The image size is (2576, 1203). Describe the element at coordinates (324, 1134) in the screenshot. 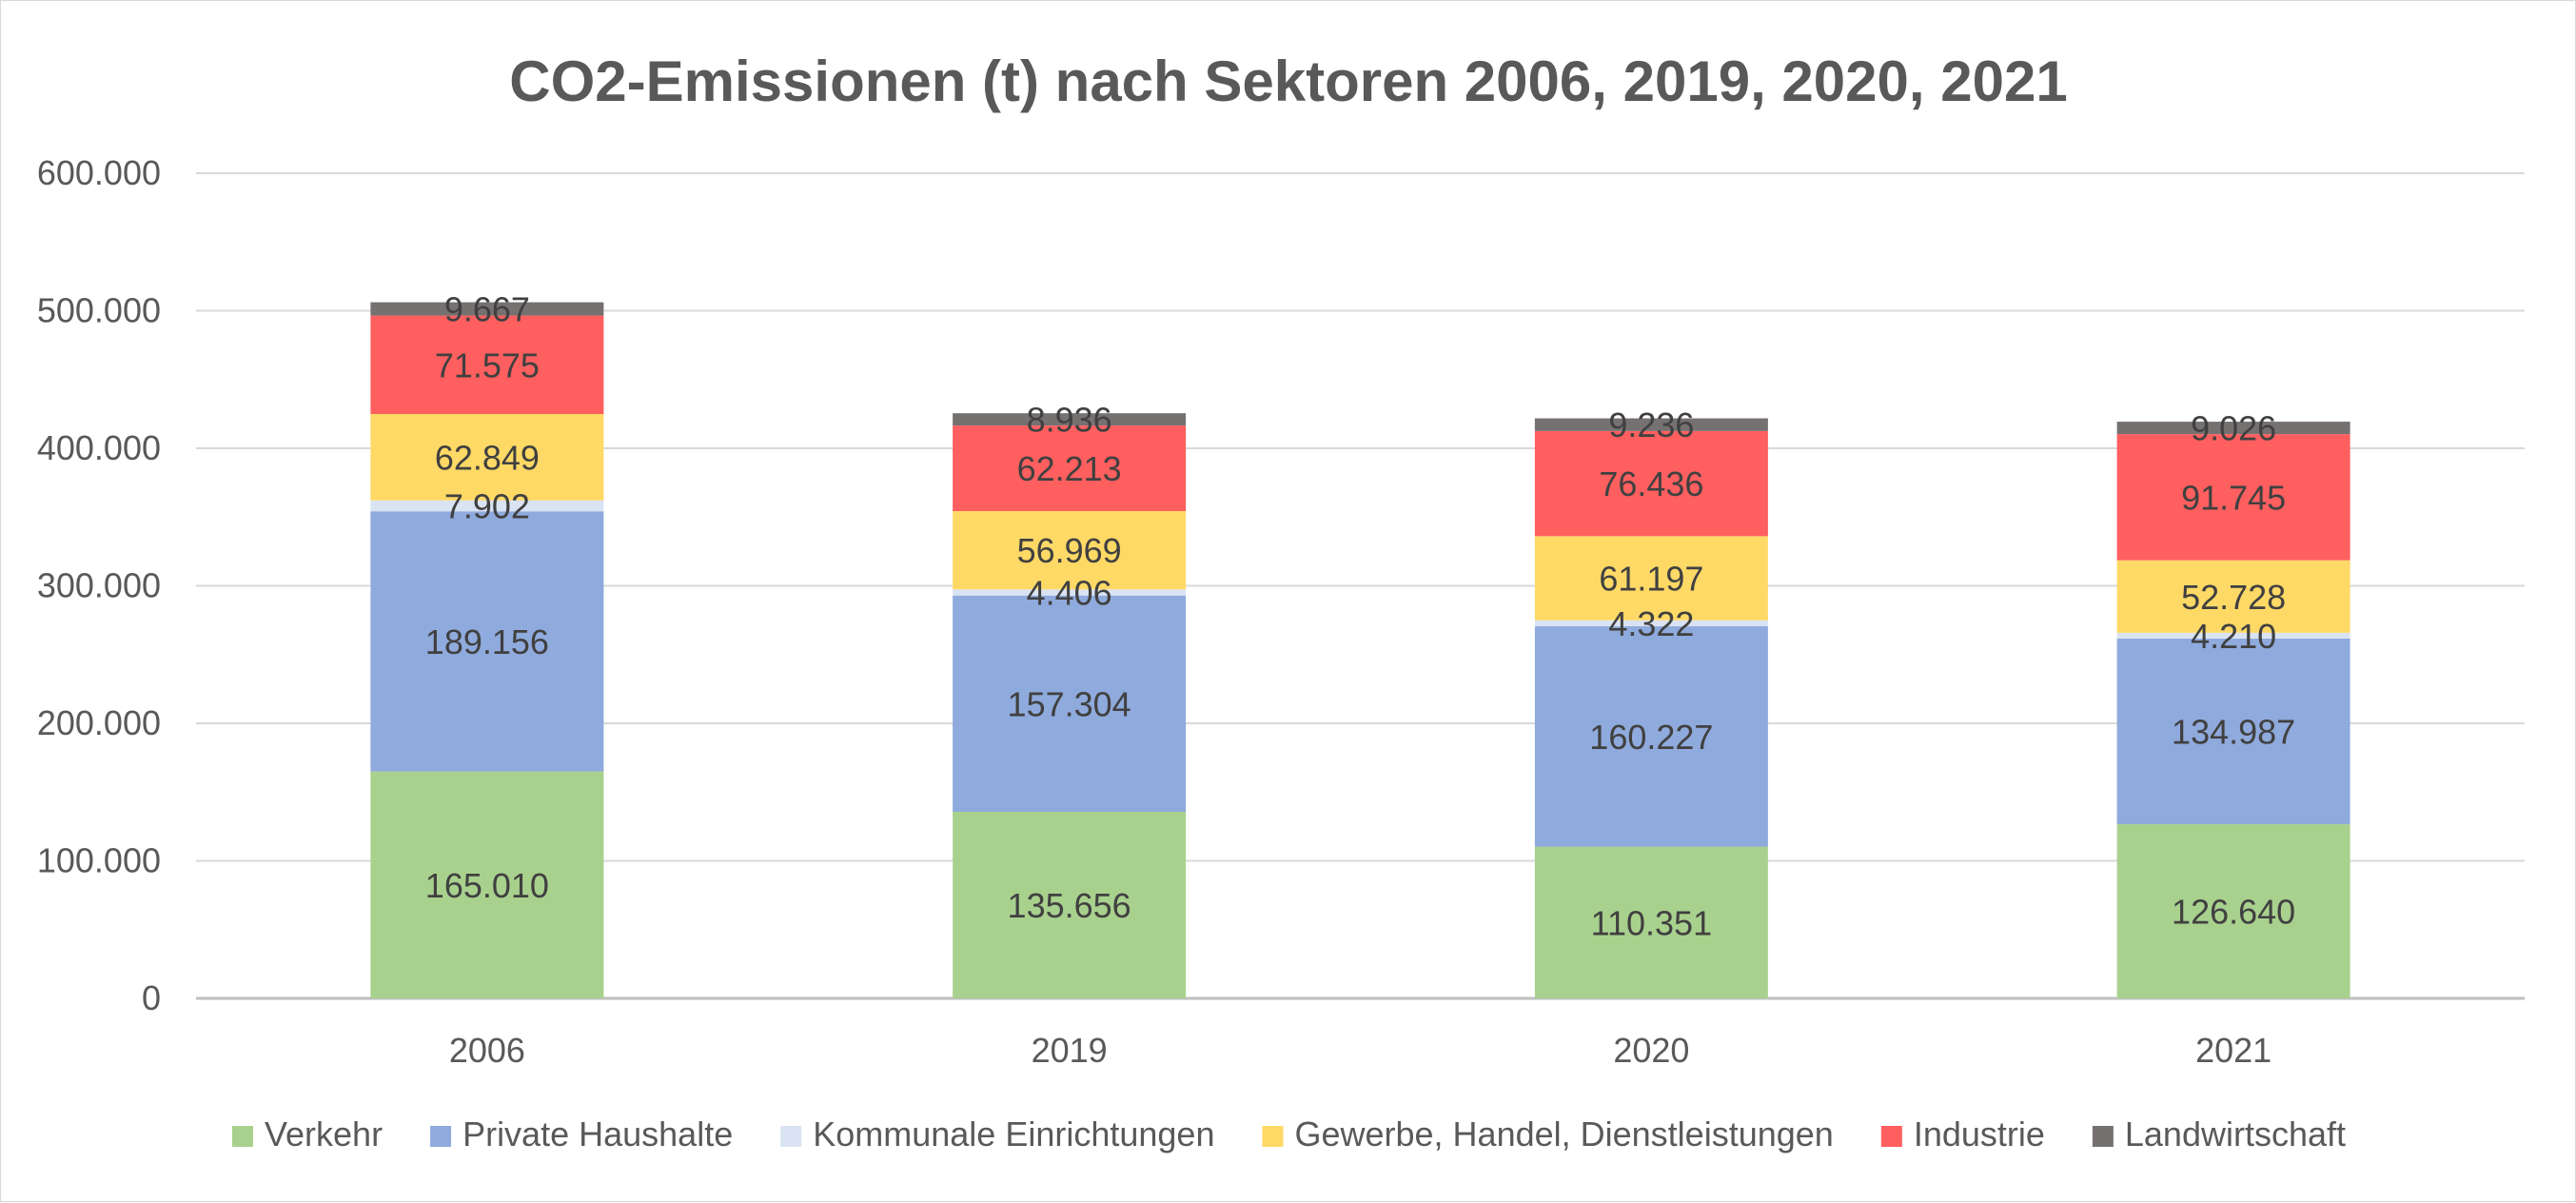

I see `legend-label: Verkehr` at that location.